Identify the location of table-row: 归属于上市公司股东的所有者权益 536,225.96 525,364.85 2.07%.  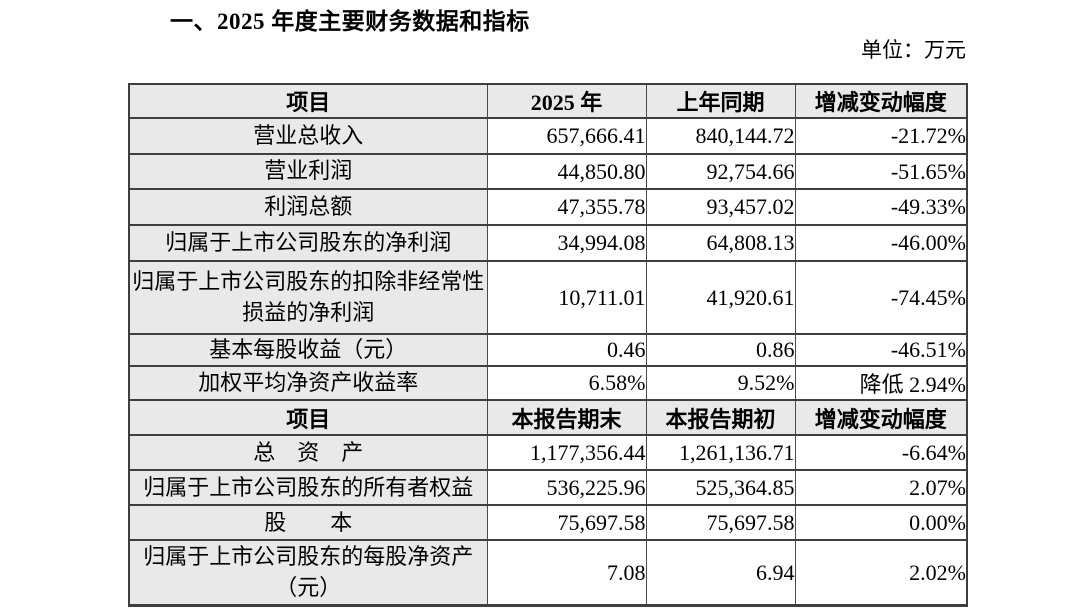
(547, 487).